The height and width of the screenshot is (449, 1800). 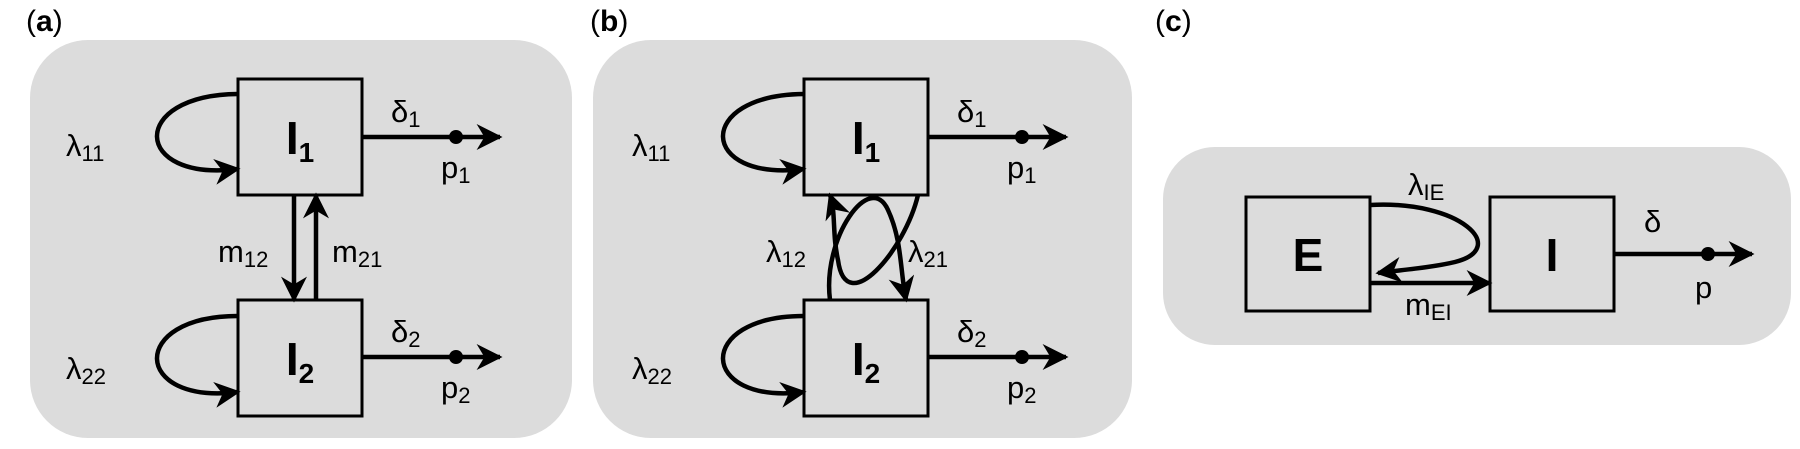 I want to click on panel-b-removal-2-dot, so click(x=1022, y=357).